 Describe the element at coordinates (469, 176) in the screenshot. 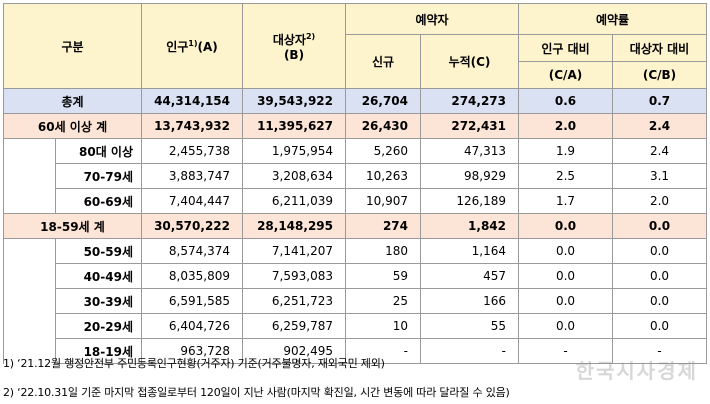

I see `table-cell: 98,929` at that location.